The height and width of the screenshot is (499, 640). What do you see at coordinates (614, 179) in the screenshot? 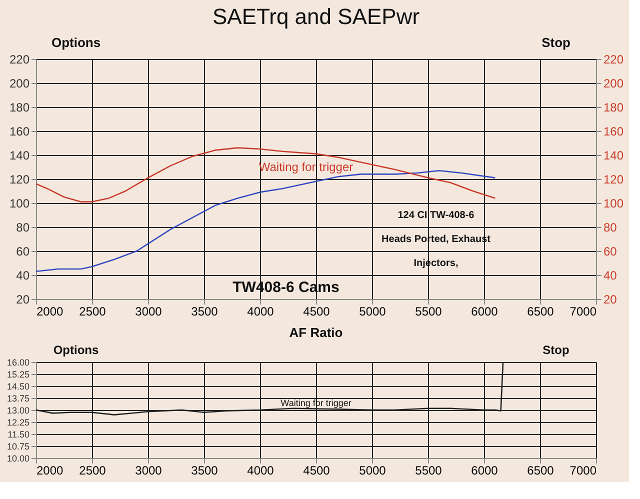
I see `y2-tick-label: 120` at bounding box center [614, 179].